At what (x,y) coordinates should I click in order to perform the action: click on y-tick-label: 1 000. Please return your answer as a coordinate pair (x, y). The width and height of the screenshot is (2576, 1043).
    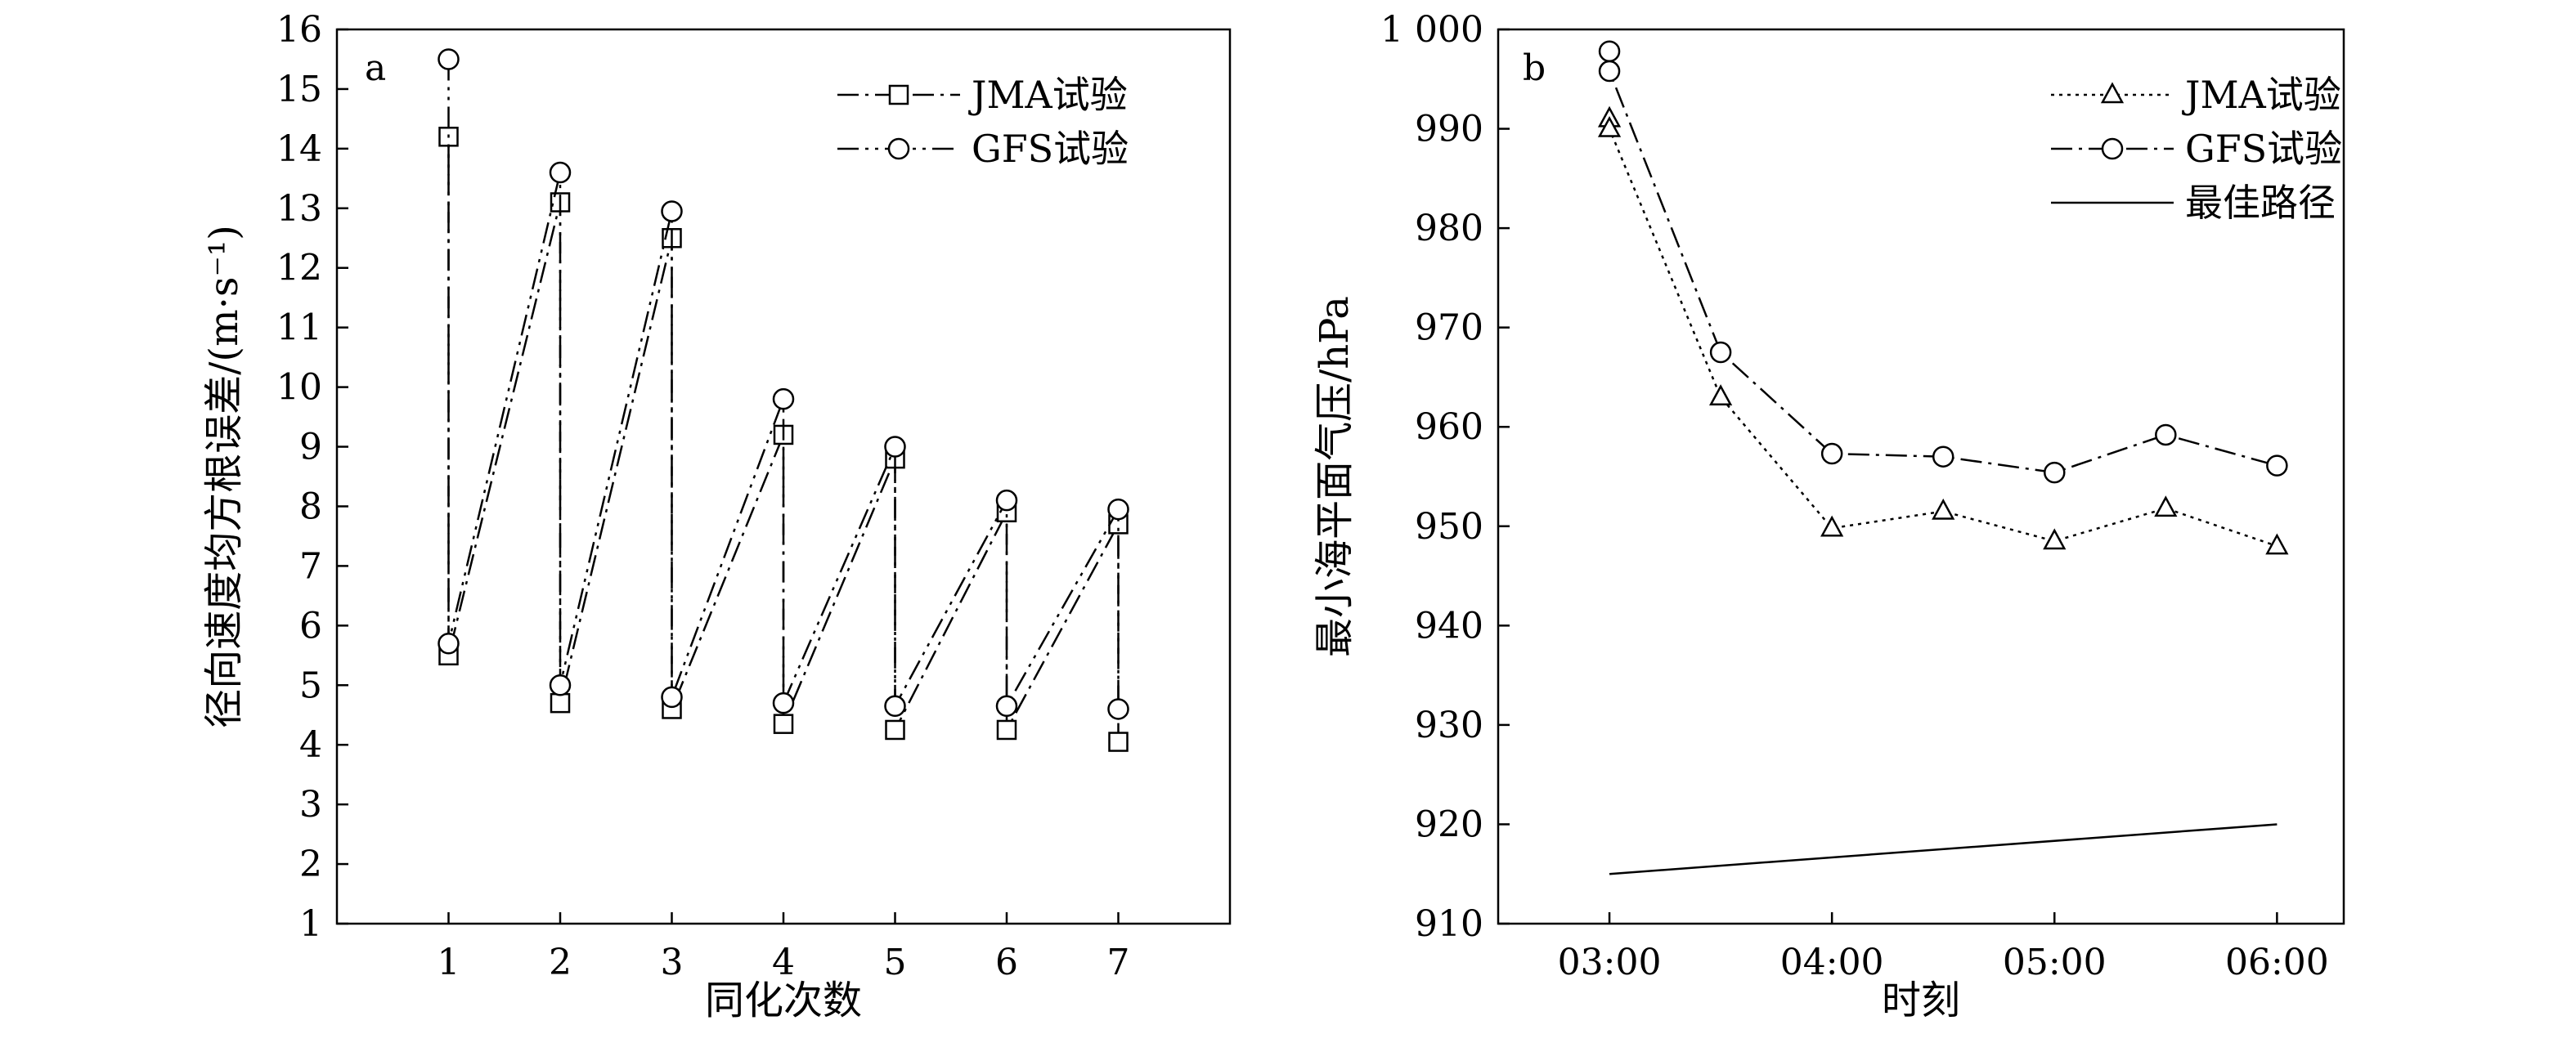
    Looking at the image, I should click on (1431, 30).